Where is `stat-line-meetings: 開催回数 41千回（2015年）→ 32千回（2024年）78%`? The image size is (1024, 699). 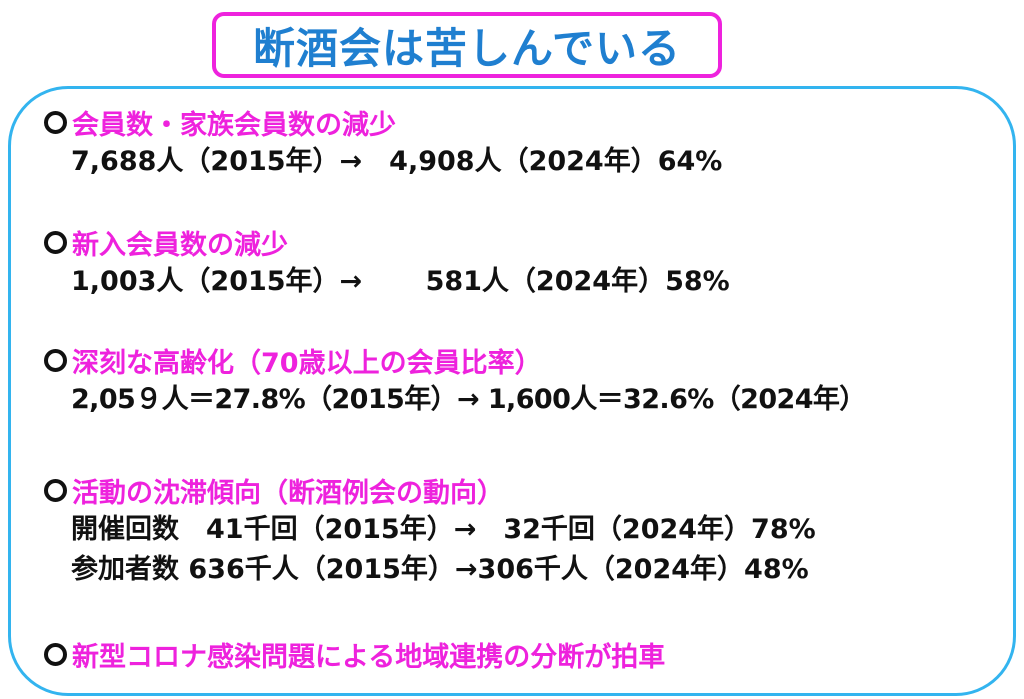 stat-line-meetings: 開催回数 41千回（2015年）→ 32千回（2024年）78% is located at coordinates (443, 529).